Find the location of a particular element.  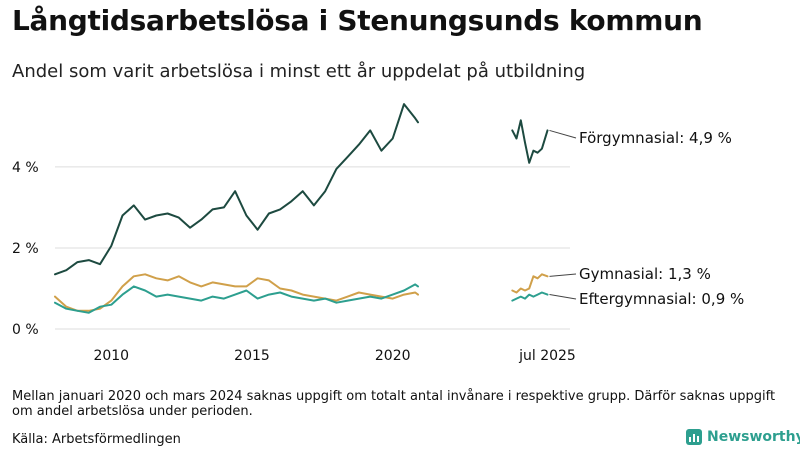

x-tick-label: 2020 is located at coordinates (393, 356).